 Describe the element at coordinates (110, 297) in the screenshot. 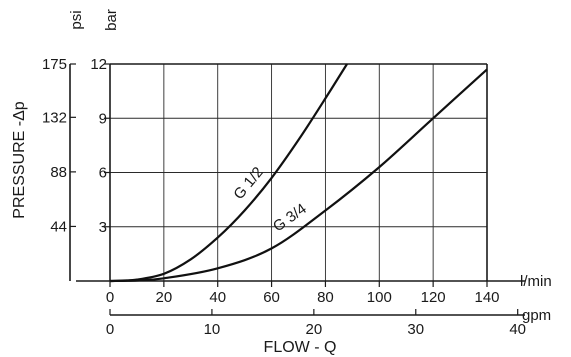

I see `lmin-tick-label-0: 0` at that location.